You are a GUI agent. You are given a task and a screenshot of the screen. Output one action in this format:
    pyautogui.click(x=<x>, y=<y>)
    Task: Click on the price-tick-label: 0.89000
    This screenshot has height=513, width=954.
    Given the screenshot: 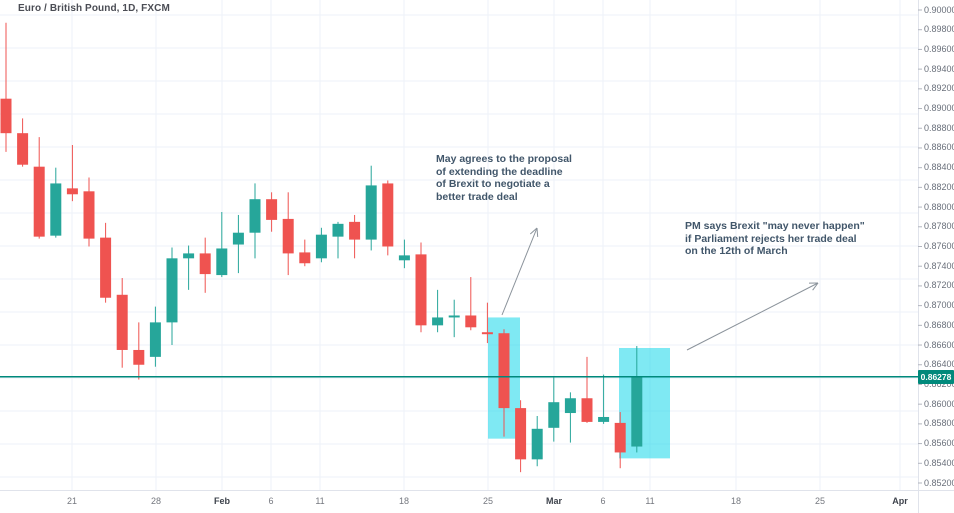 What is the action you would take?
    pyautogui.click(x=939, y=108)
    